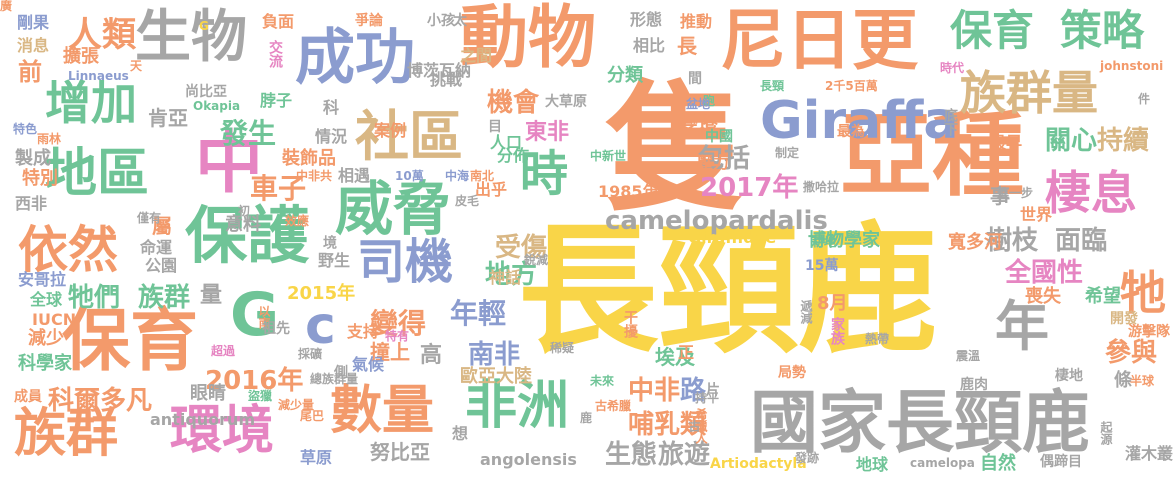  Describe the element at coordinates (1022, 326) in the screenshot. I see `word-cloud-term: 年` at that location.